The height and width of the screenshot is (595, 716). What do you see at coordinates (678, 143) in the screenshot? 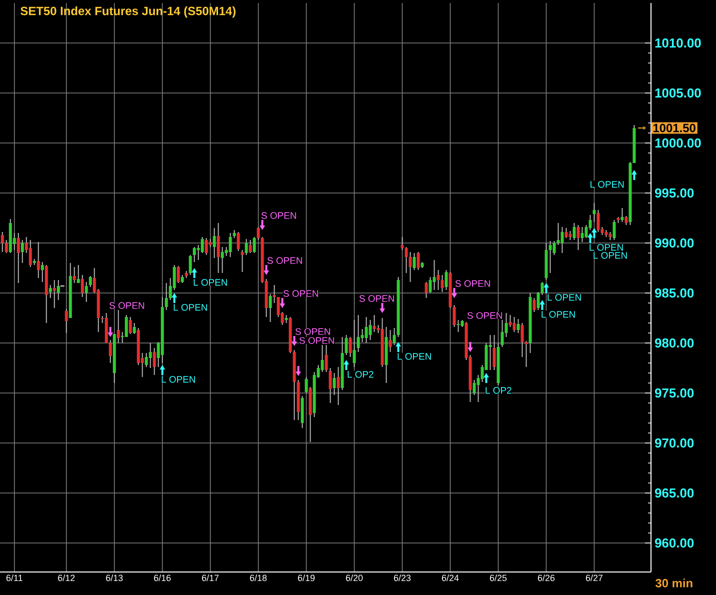
I see `y-tick-label: 1000.00` at bounding box center [678, 143].